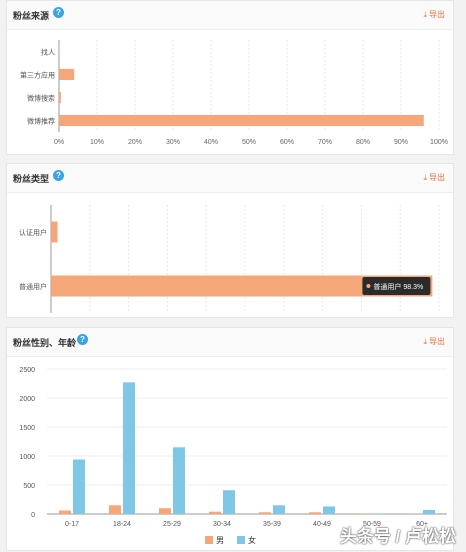  I want to click on y-tick-label: 2000, so click(27, 399).